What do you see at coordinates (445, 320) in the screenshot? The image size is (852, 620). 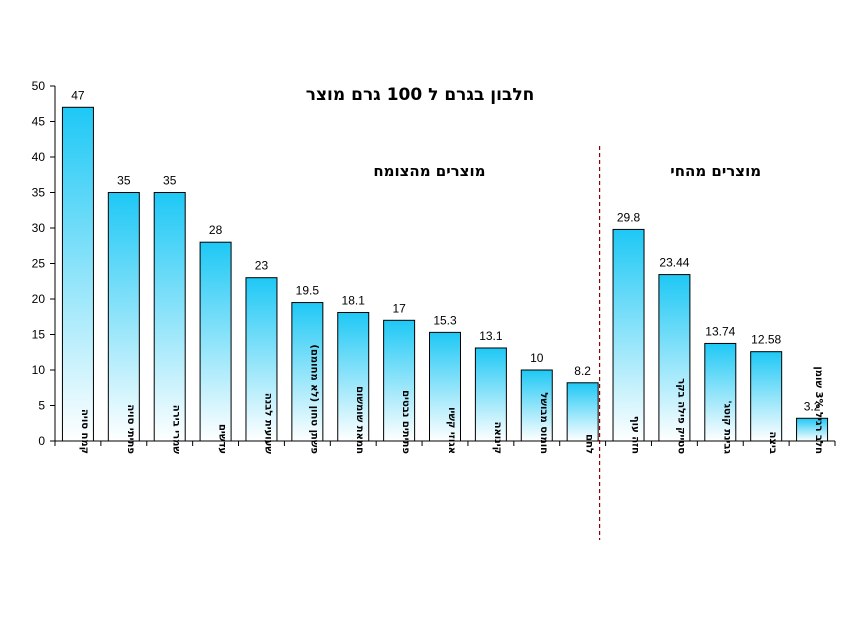 I see `data-label: 15.3` at bounding box center [445, 320].